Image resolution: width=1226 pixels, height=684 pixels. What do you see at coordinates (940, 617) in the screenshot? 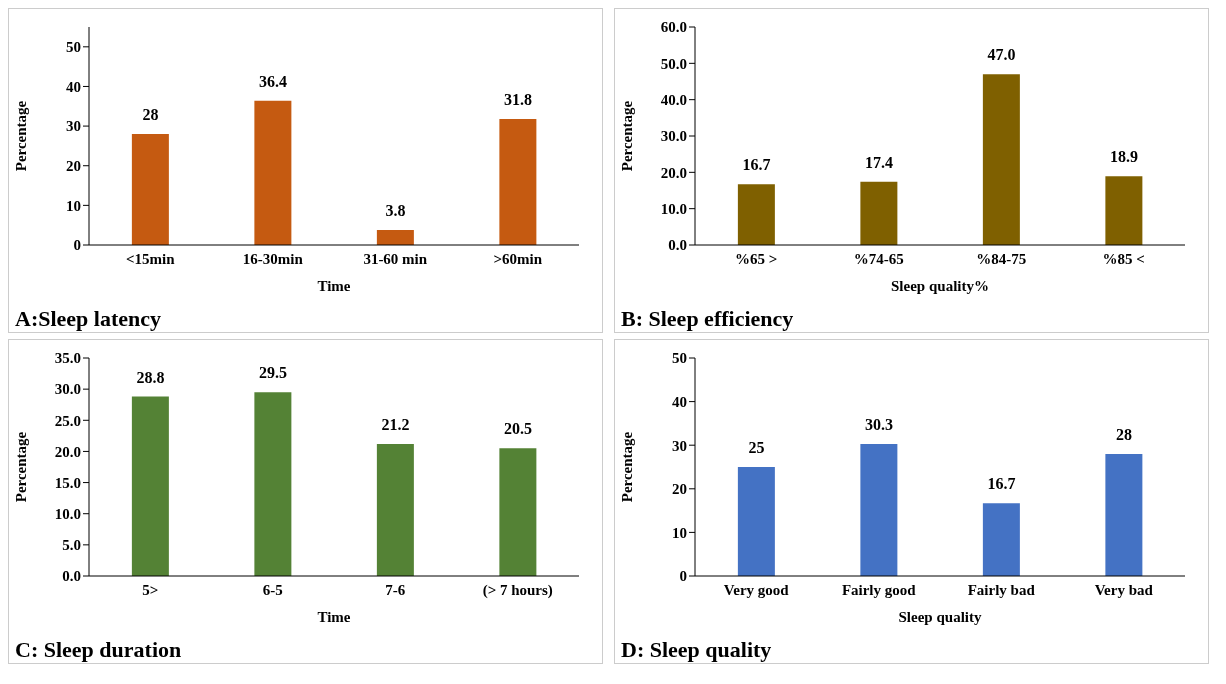
I see `x-axis-title: Sleep quality` at bounding box center [940, 617].